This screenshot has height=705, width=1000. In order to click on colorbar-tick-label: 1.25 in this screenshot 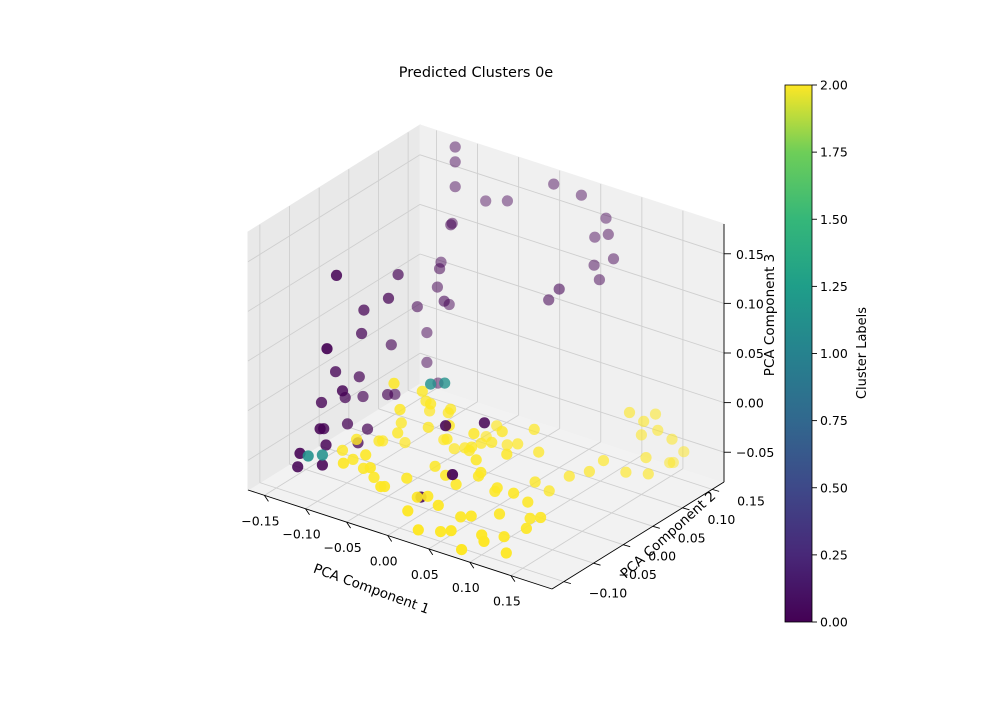, I will do `click(834, 286)`.